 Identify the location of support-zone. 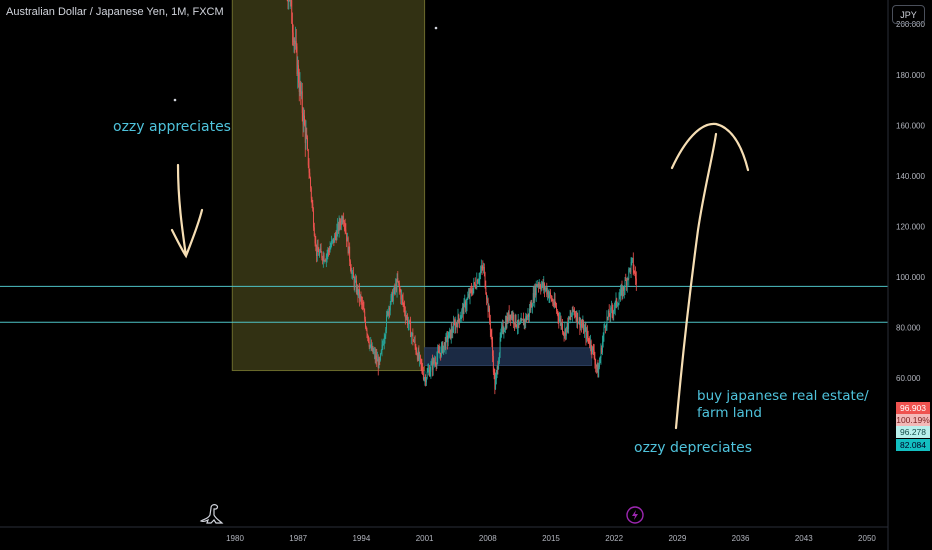
(508, 356).